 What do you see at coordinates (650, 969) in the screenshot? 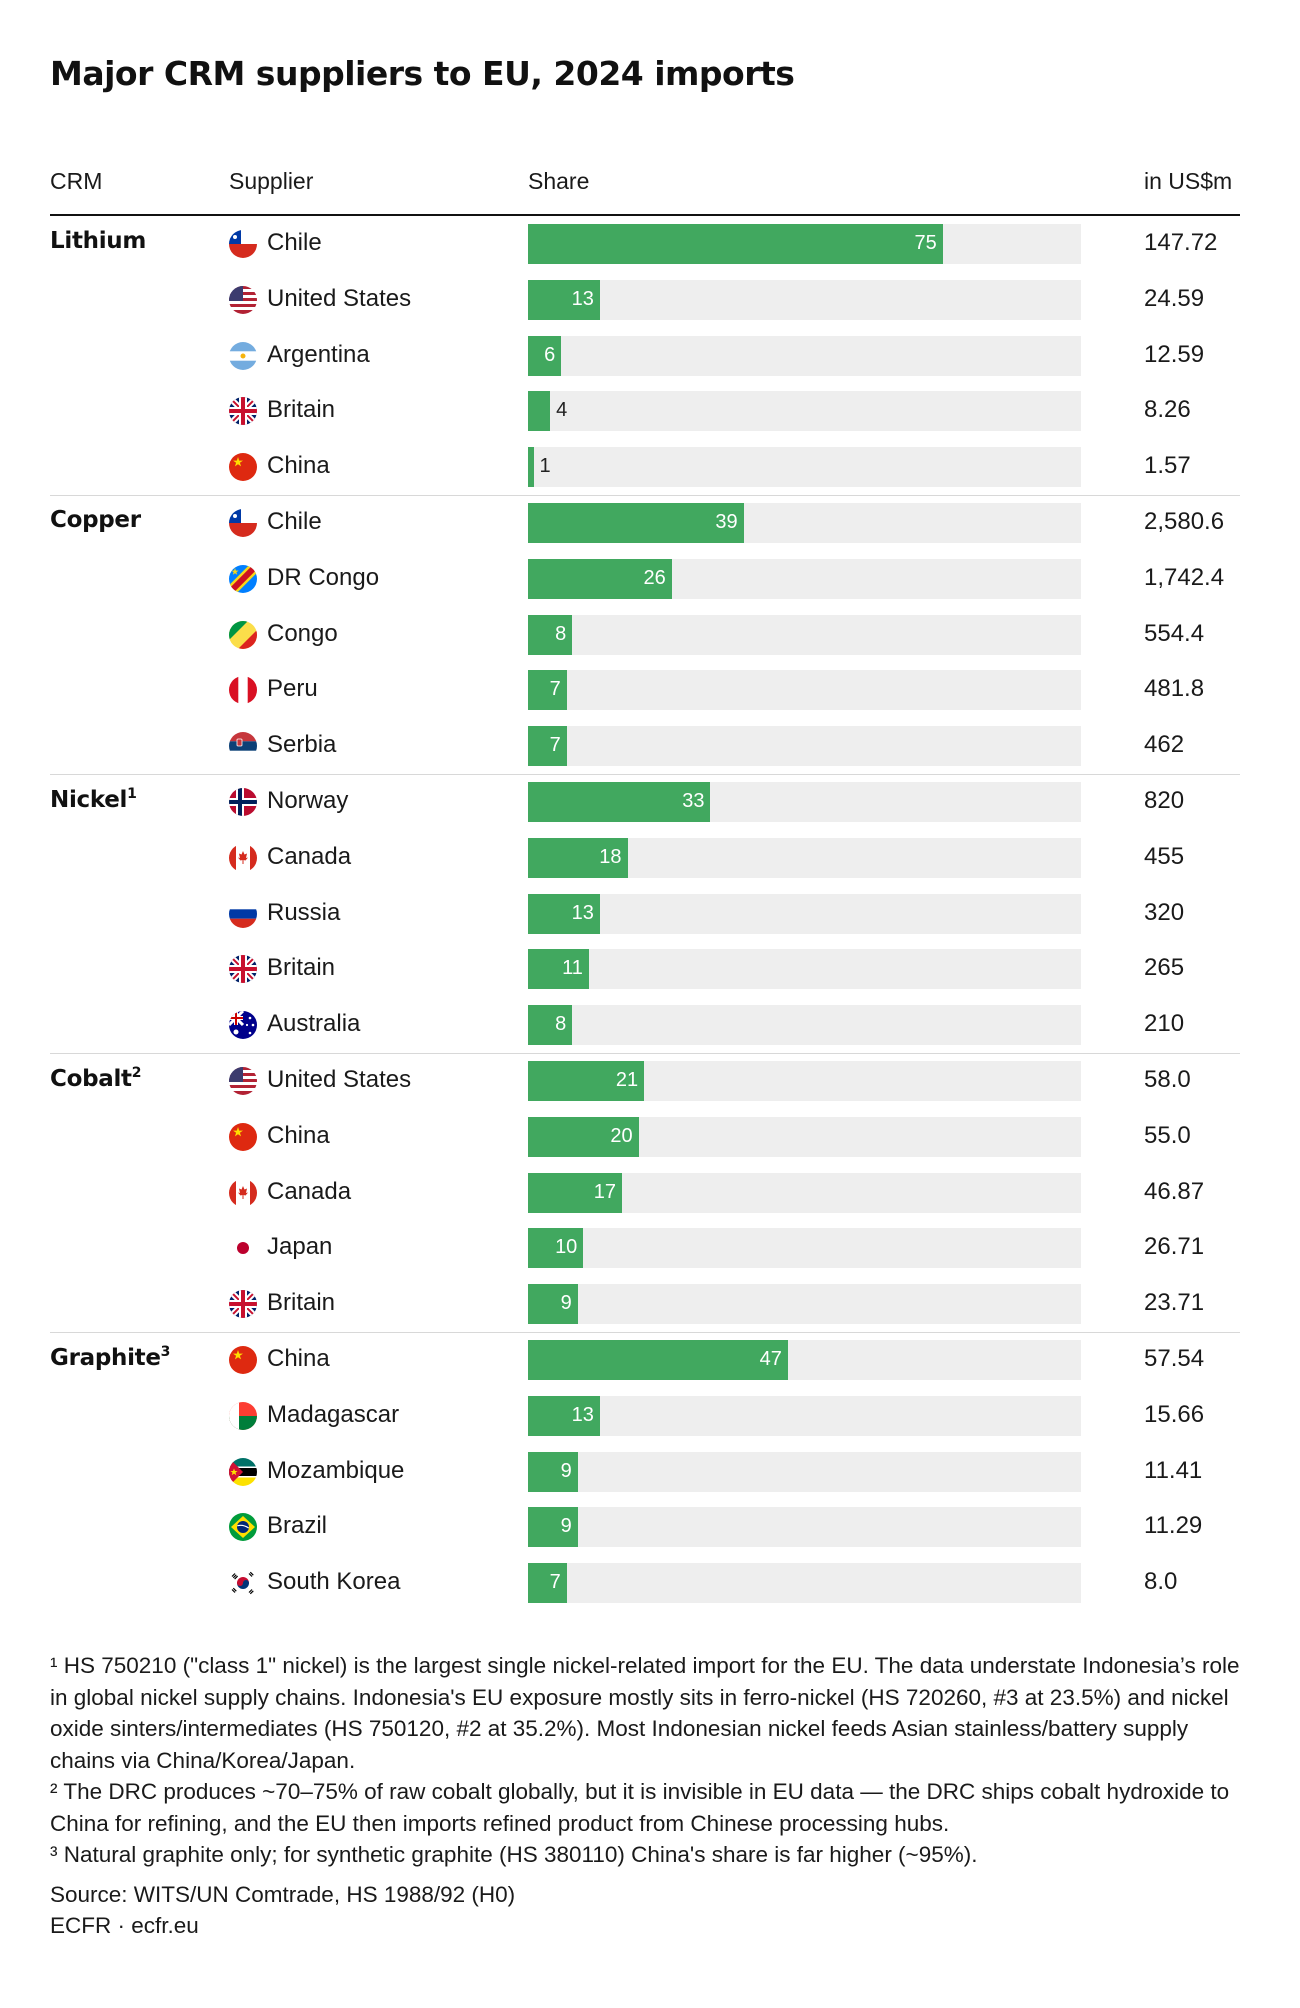
I see `chart-row: Britain 11 265` at bounding box center [650, 969].